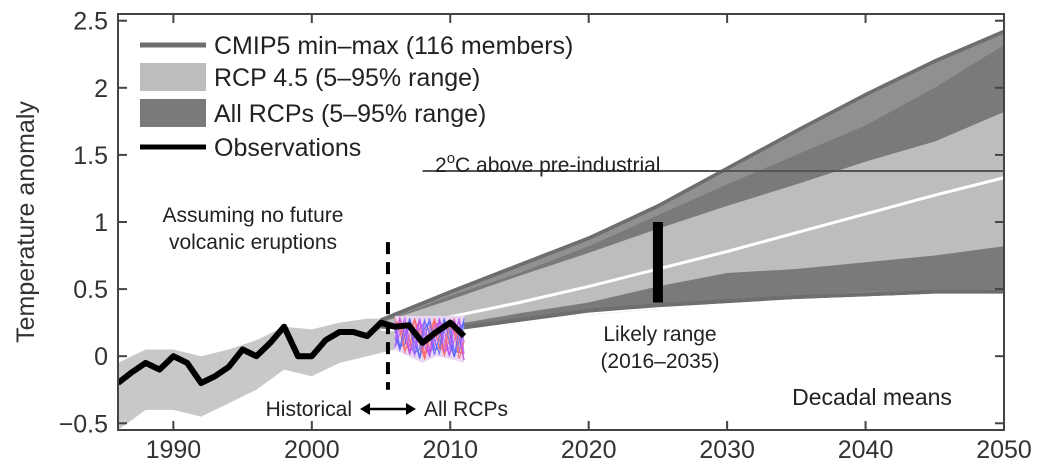 The width and height of the screenshot is (1045, 467). I want to click on volcanic-note-line2: volcanic eruptions, so click(253, 242).